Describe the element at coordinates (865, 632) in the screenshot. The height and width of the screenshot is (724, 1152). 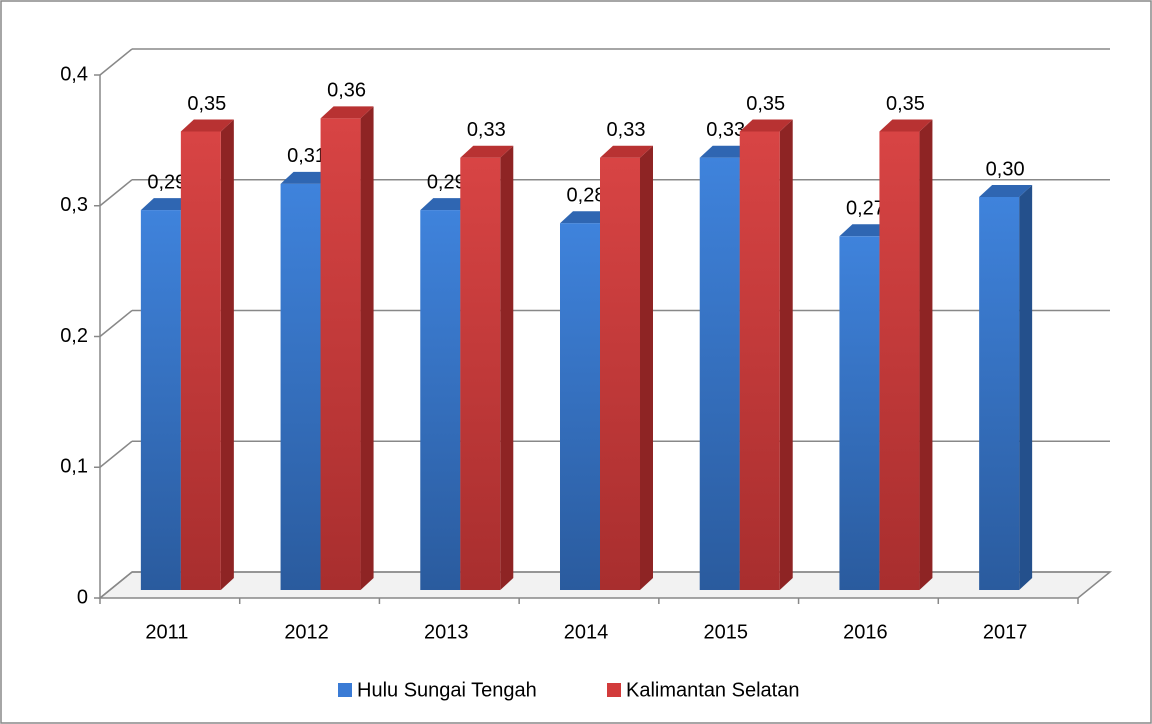
I see `x-tick-label: 2016` at that location.